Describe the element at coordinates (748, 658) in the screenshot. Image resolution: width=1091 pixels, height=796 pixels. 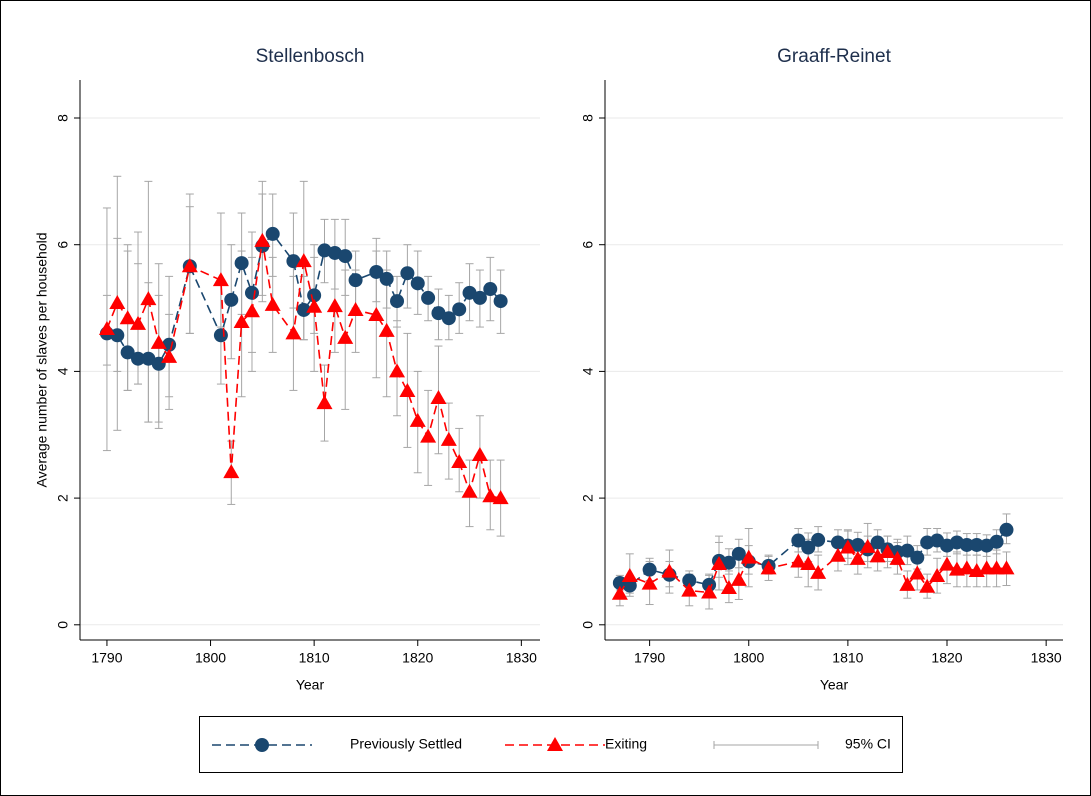
I see `x-tick-label: 1800` at that location.